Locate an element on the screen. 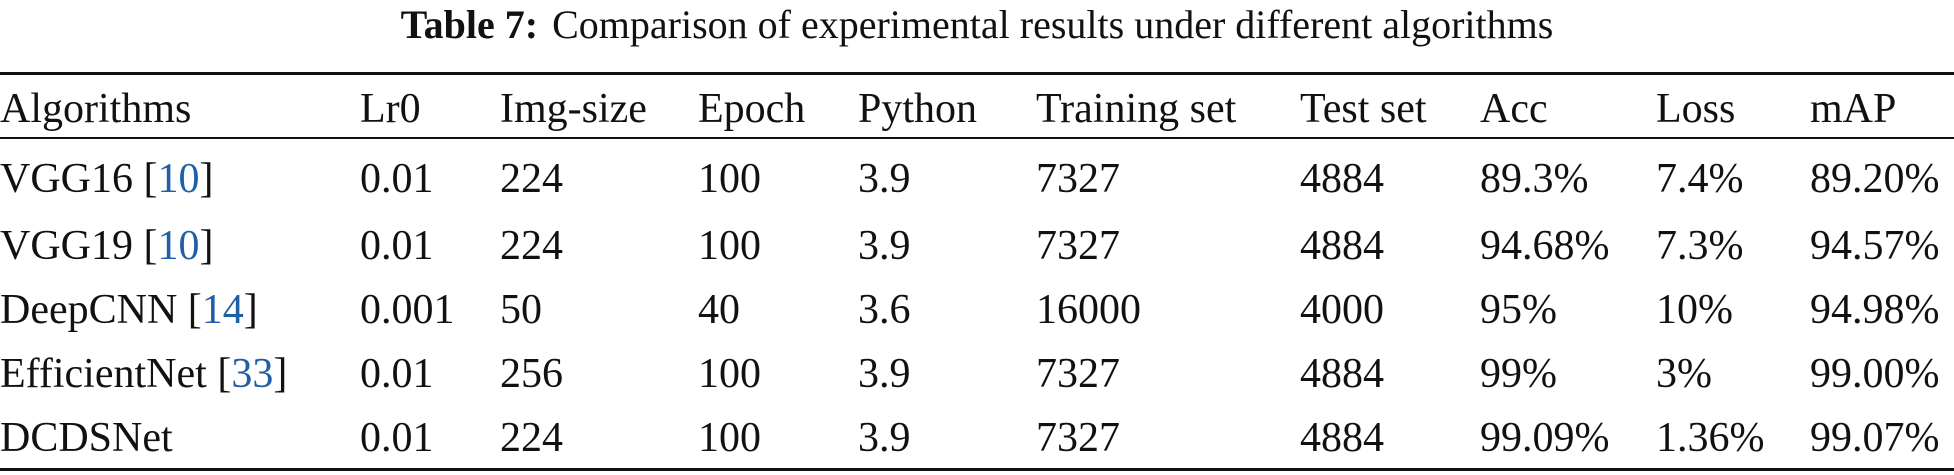  header-algorithms: Algorithms is located at coordinates (96, 109).